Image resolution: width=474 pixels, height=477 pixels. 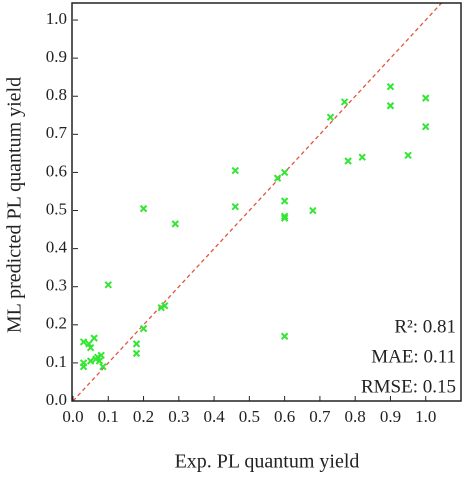 What do you see at coordinates (57, 247) in the screenshot?
I see `y-tick-label: 0.4` at bounding box center [57, 247].